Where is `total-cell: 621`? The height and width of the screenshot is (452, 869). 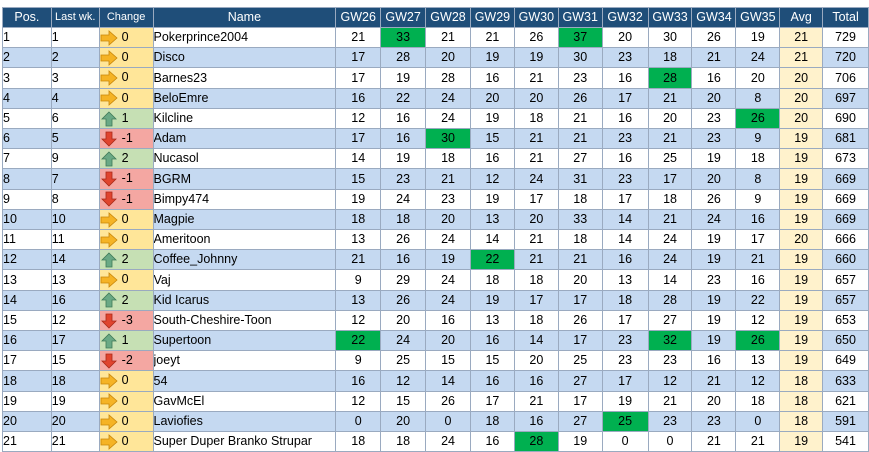
total-cell: 621 is located at coordinates (845, 401).